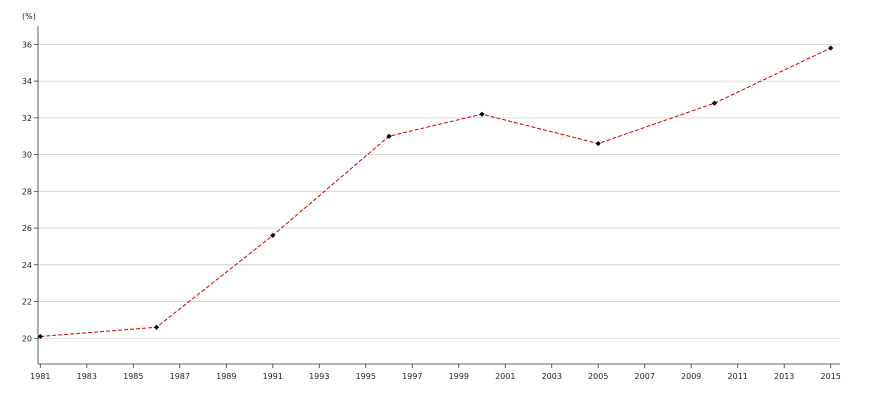 This screenshot has width=870, height=400. Describe the element at coordinates (27, 44) in the screenshot. I see `y-tick-label-8: 36` at that location.